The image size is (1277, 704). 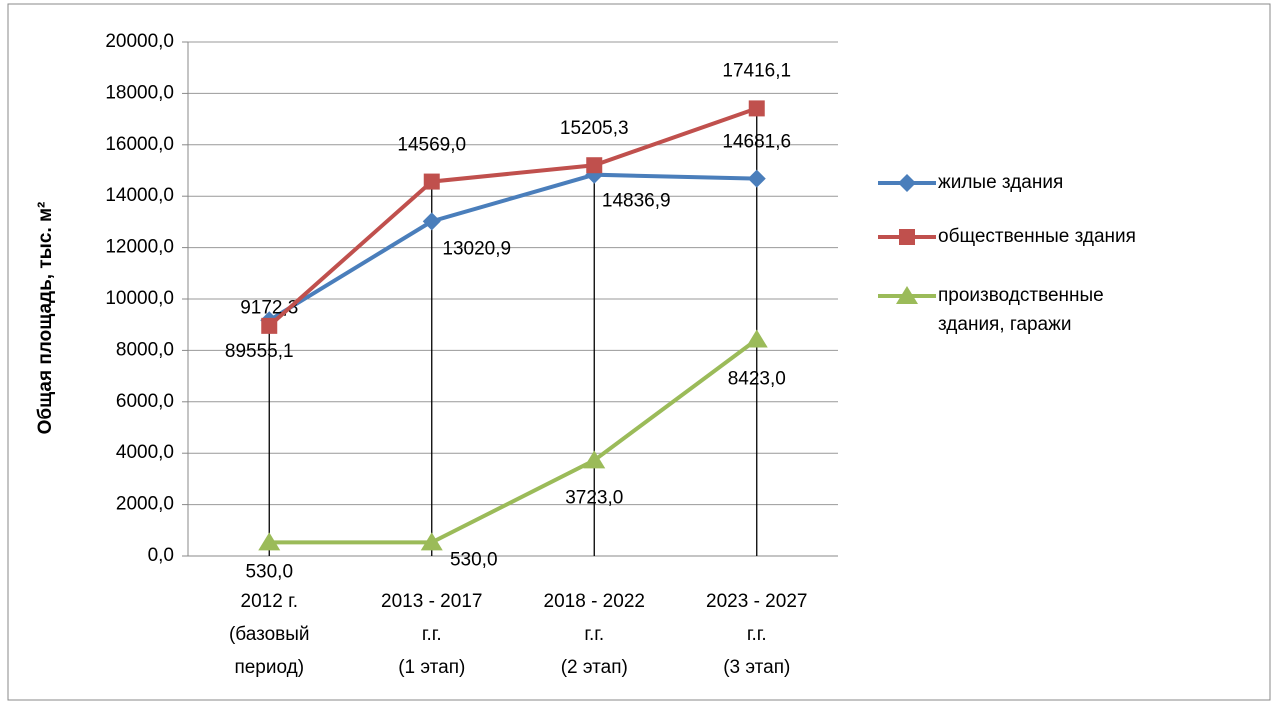 I want to click on data-label: 17416,1, so click(x=756, y=70).